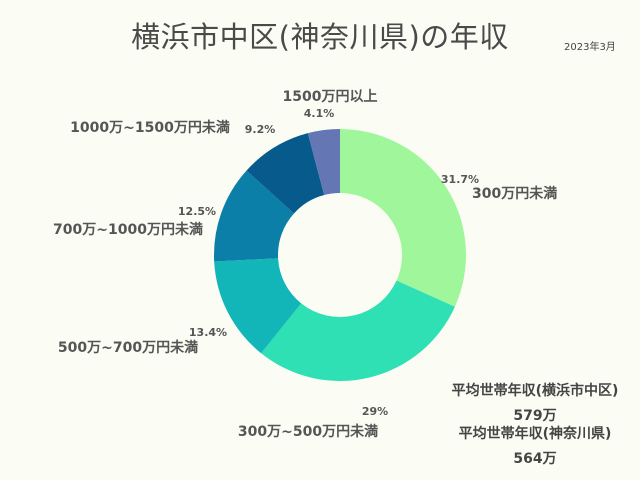 The width and height of the screenshot is (640, 480). Describe the element at coordinates (514, 193) in the screenshot. I see `category-label: 300万円未満` at that location.